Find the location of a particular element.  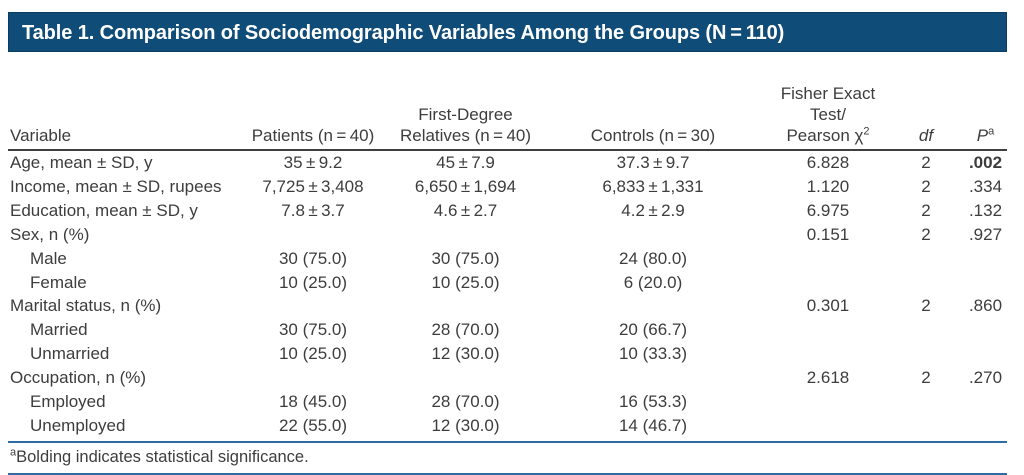

cell-controls: 24 (80.0) is located at coordinates (653, 258).